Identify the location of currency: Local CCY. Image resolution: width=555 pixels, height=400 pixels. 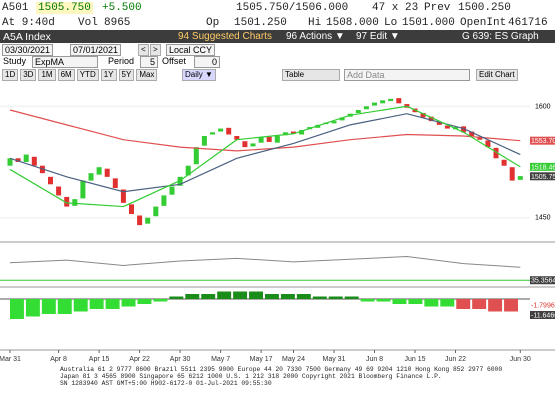
(191, 50).